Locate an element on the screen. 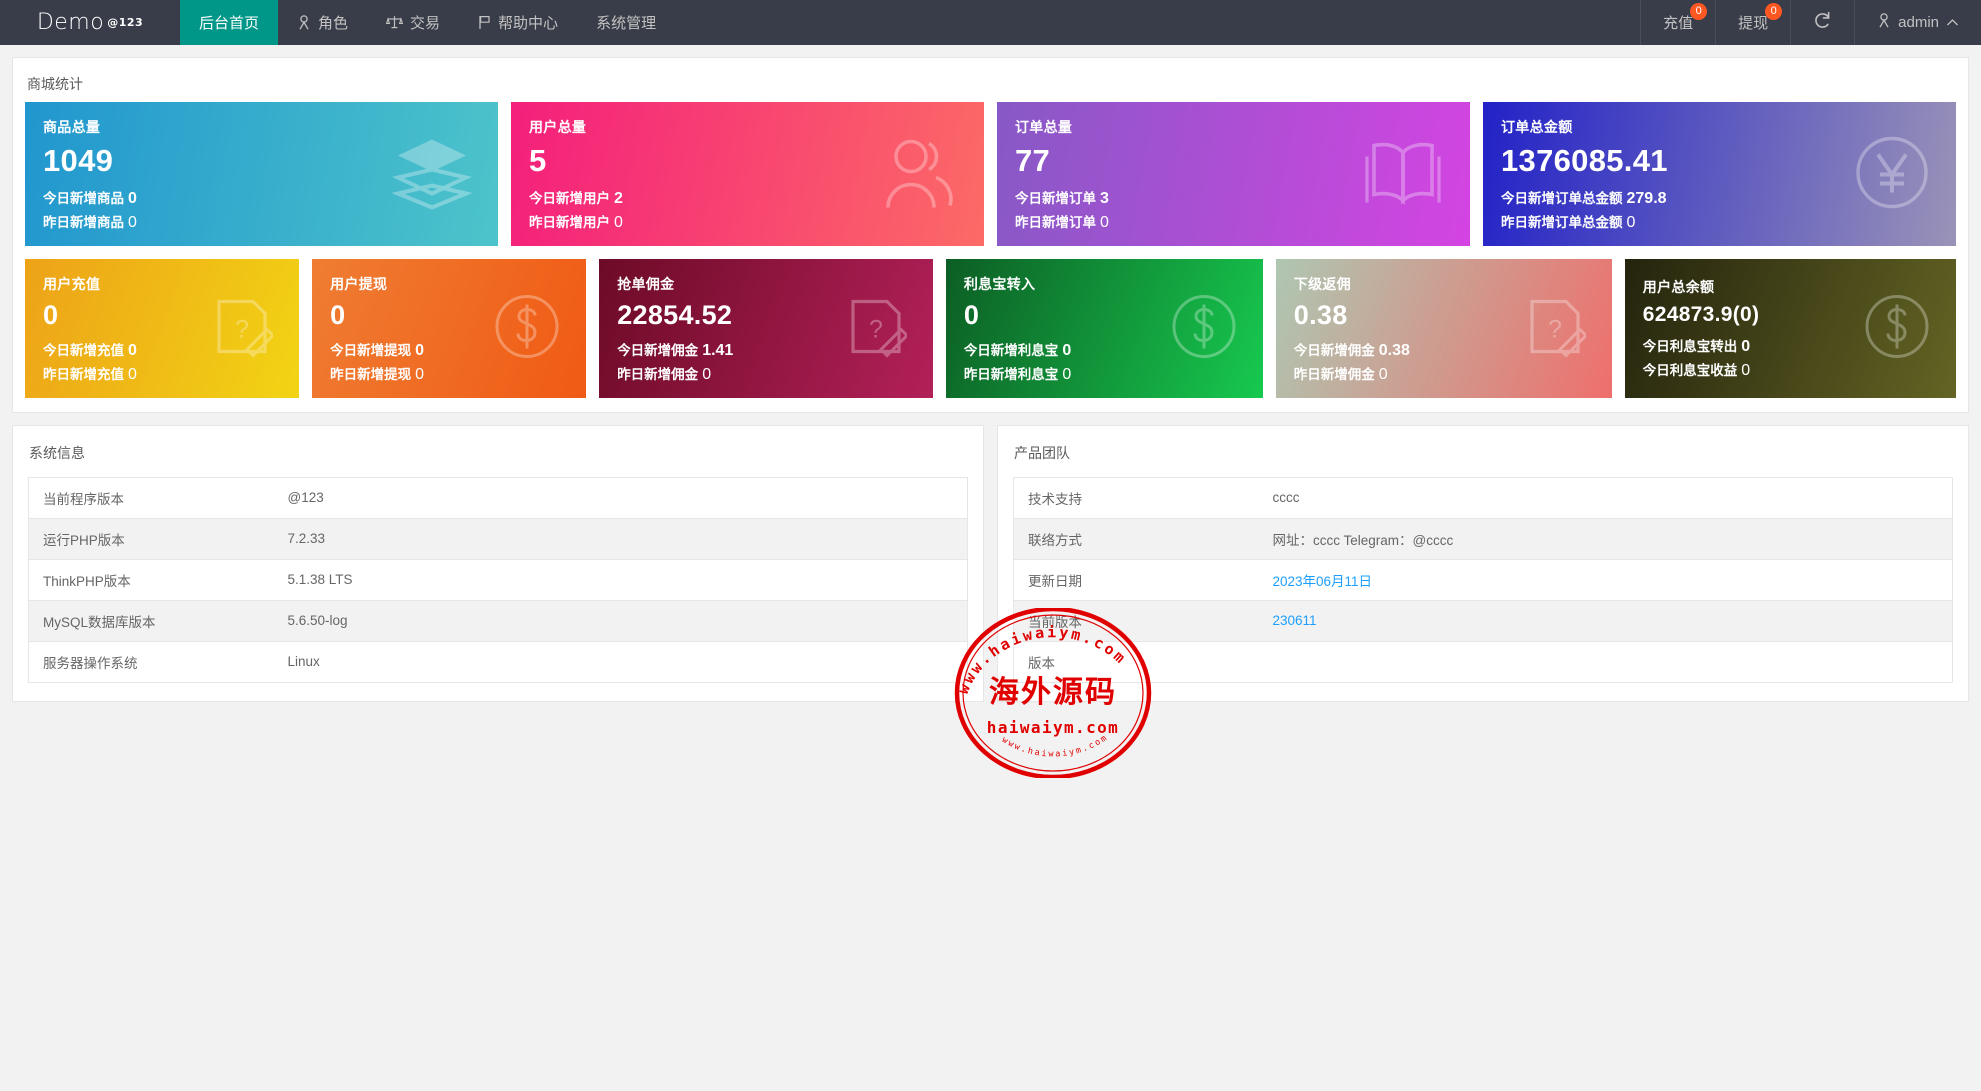 Image resolution: width=1981 pixels, height=1091 pixels. nav-item-label: 角色 is located at coordinates (333, 23).